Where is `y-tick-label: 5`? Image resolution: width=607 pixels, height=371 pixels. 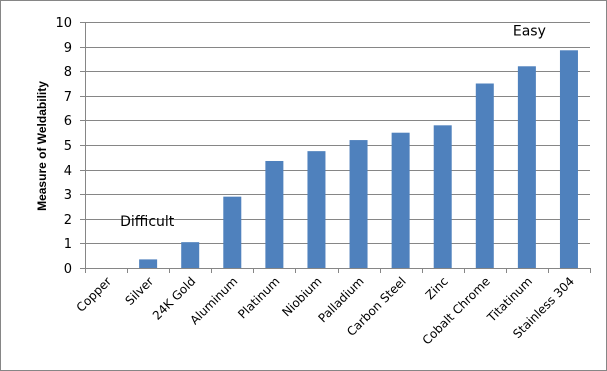
y-tick-label: 5 is located at coordinates (68, 146).